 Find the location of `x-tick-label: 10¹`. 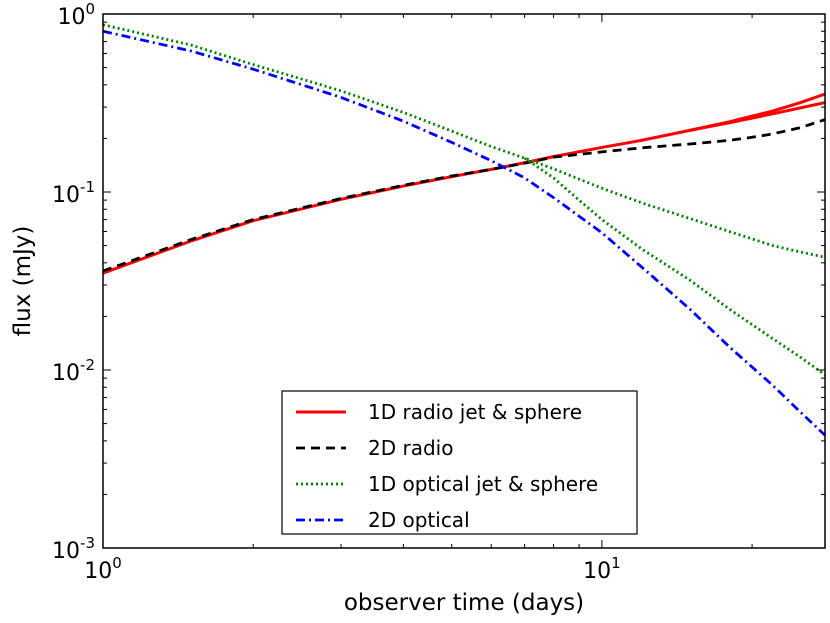

x-tick-label: 10¹ is located at coordinates (602, 569).